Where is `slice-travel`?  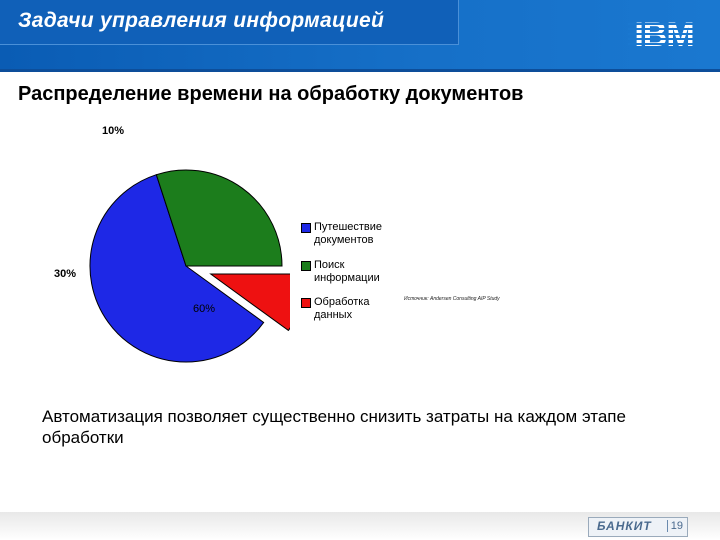 slice-travel is located at coordinates (177, 268).